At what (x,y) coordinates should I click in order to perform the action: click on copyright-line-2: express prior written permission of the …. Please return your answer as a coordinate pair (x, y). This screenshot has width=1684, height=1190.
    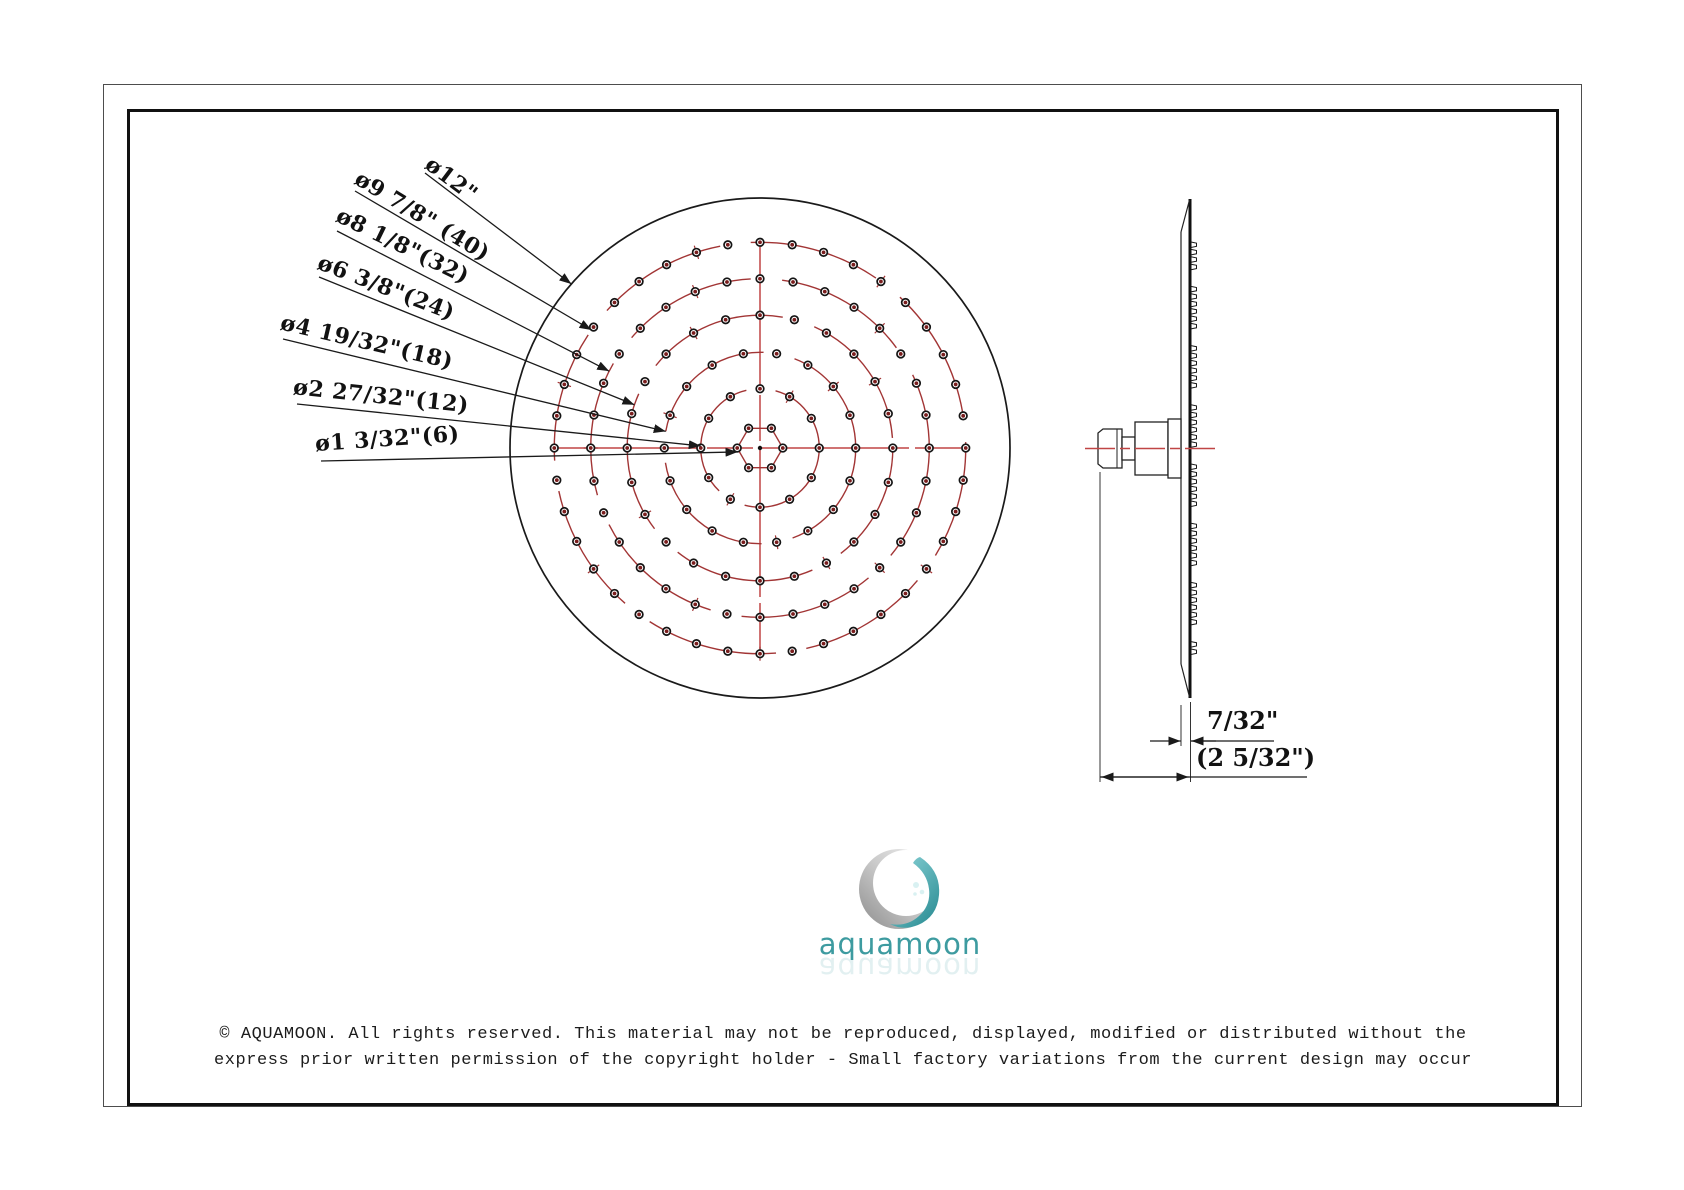
    Looking at the image, I should click on (843, 1060).